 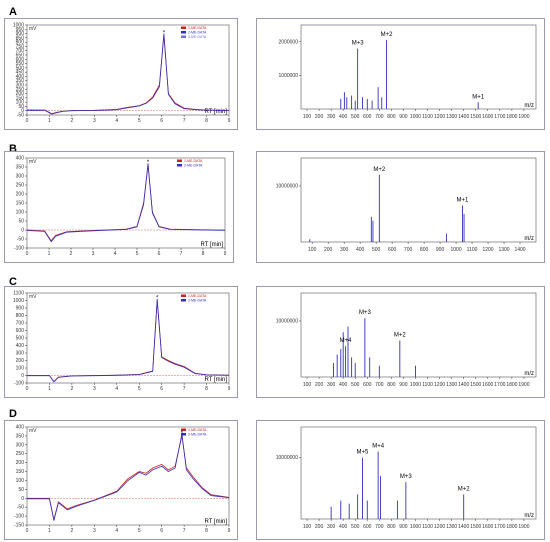 I want to click on panel-letter-a: A, so click(x=13, y=12).